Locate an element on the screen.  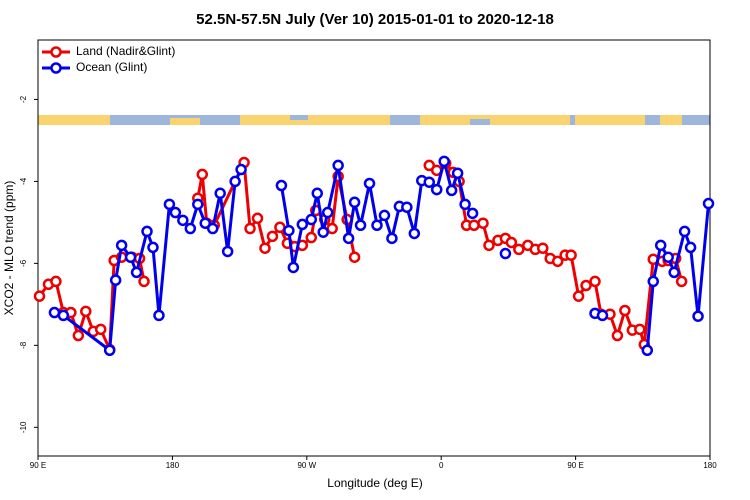
y-tick-label: -8 is located at coordinates (23, 345).